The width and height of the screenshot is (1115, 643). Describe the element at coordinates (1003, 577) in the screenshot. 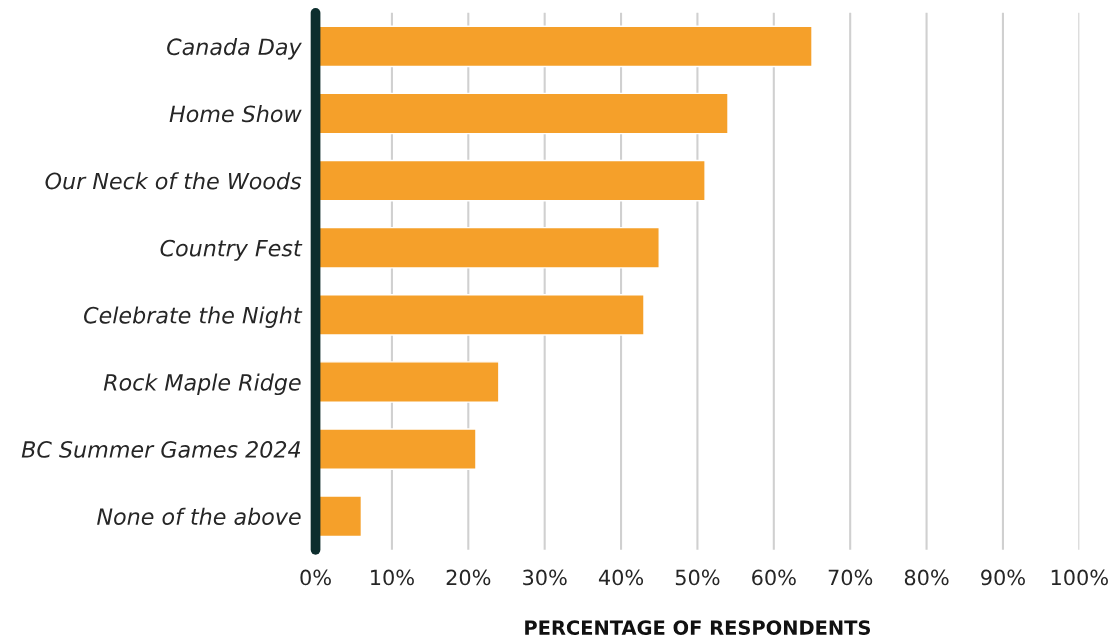

I see `x-tick-label: 90%` at that location.